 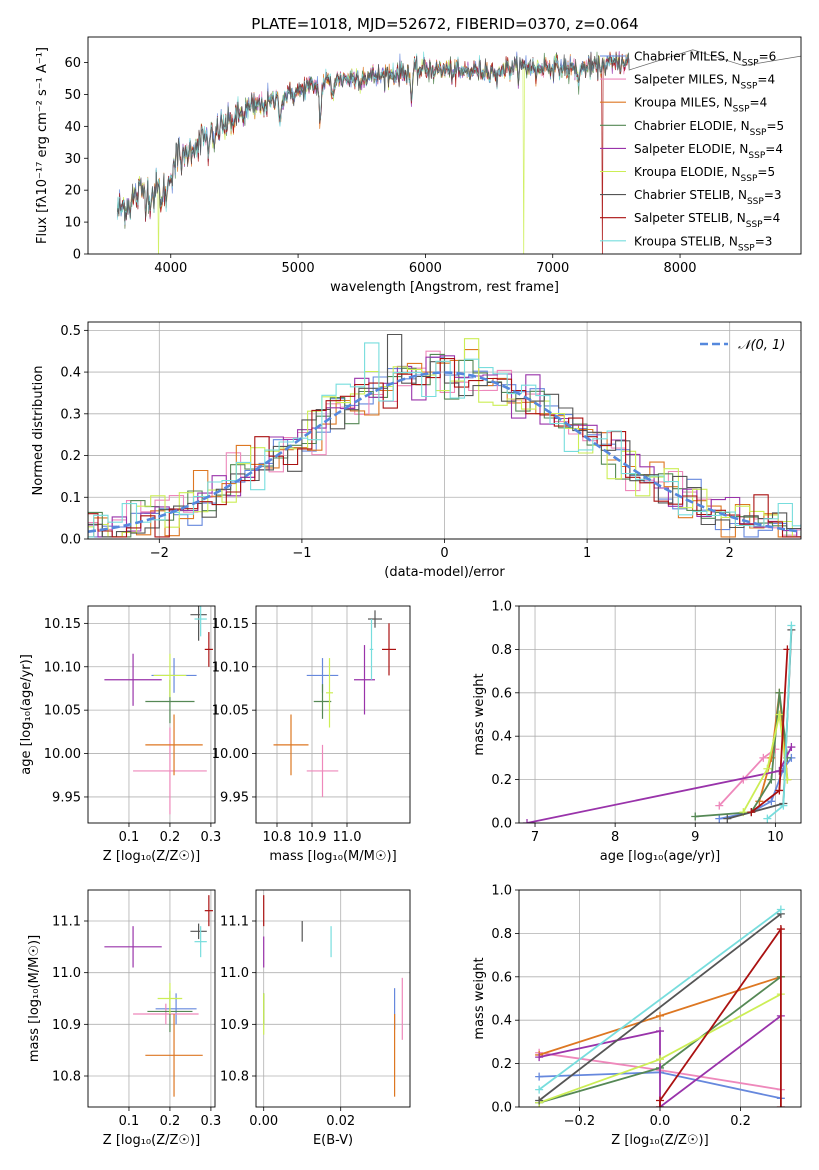 What do you see at coordinates (129, 1121) in the screenshot?
I see `x-tick-label: 0.1` at bounding box center [129, 1121].